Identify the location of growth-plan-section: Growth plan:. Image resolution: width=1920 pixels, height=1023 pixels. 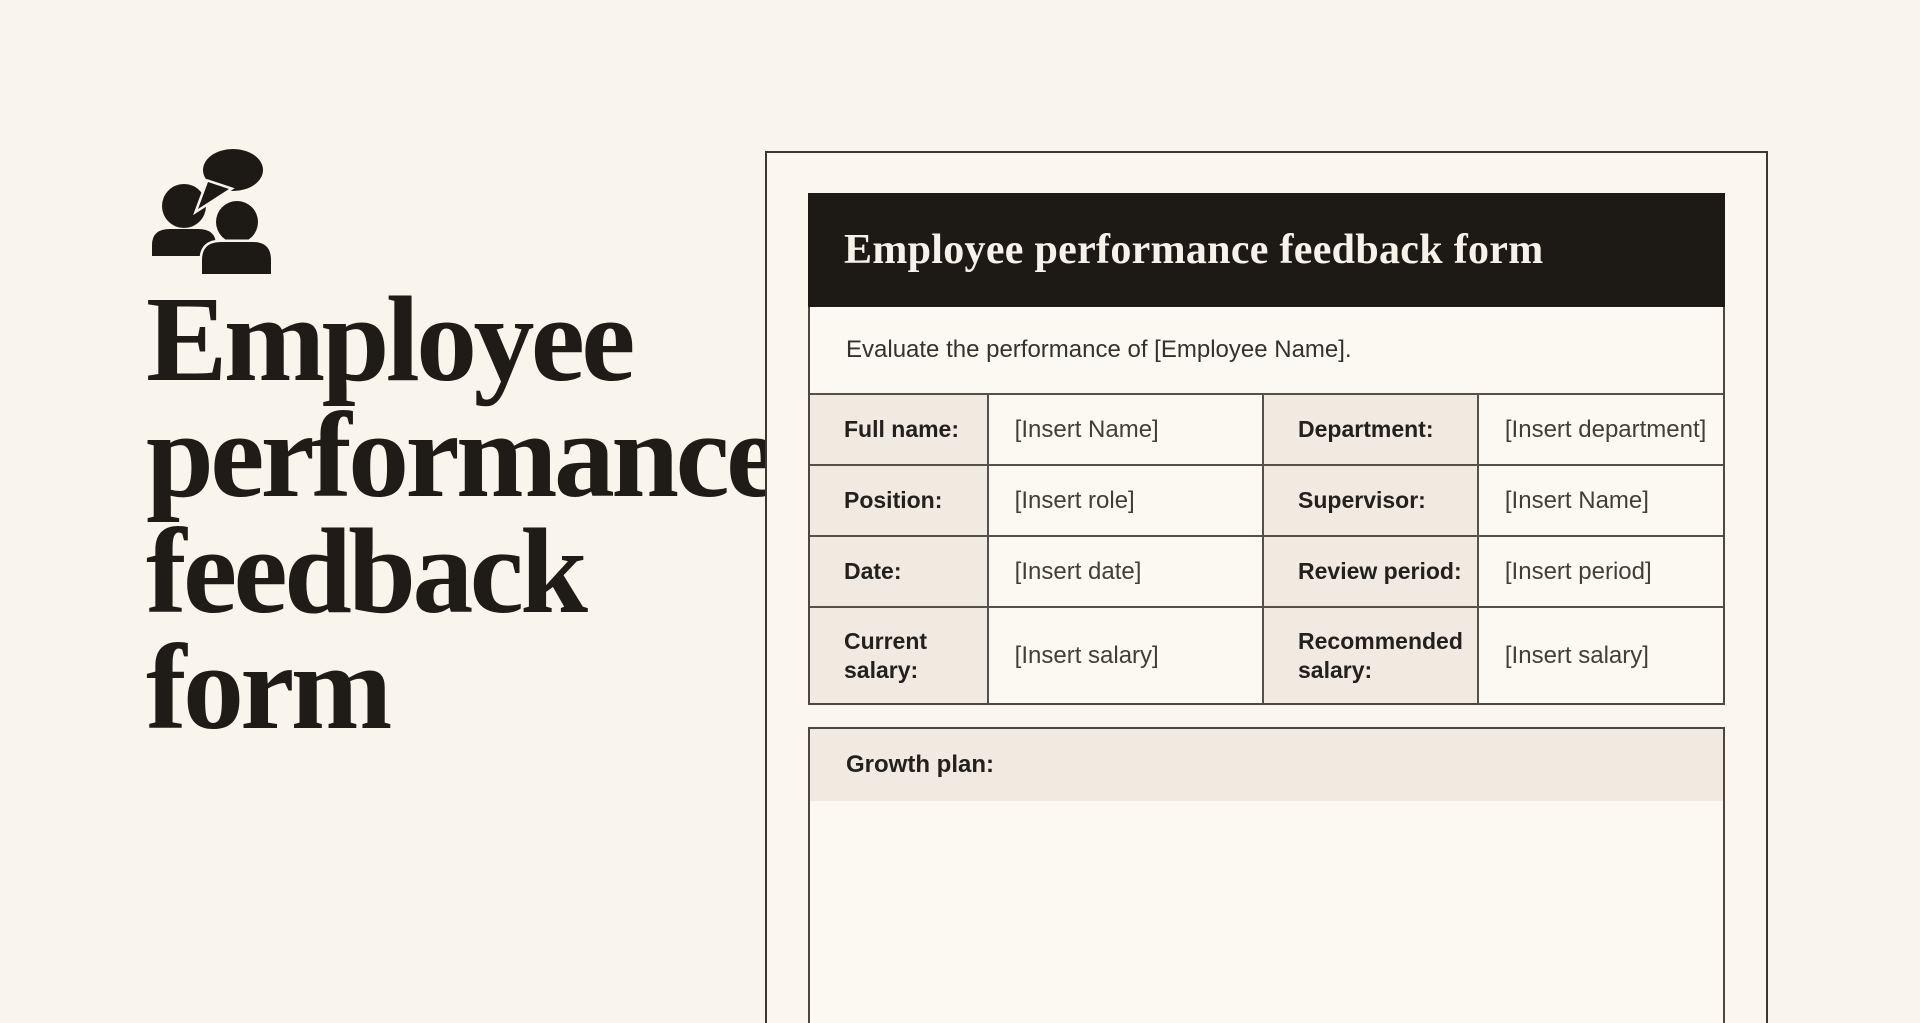
(1266, 875).